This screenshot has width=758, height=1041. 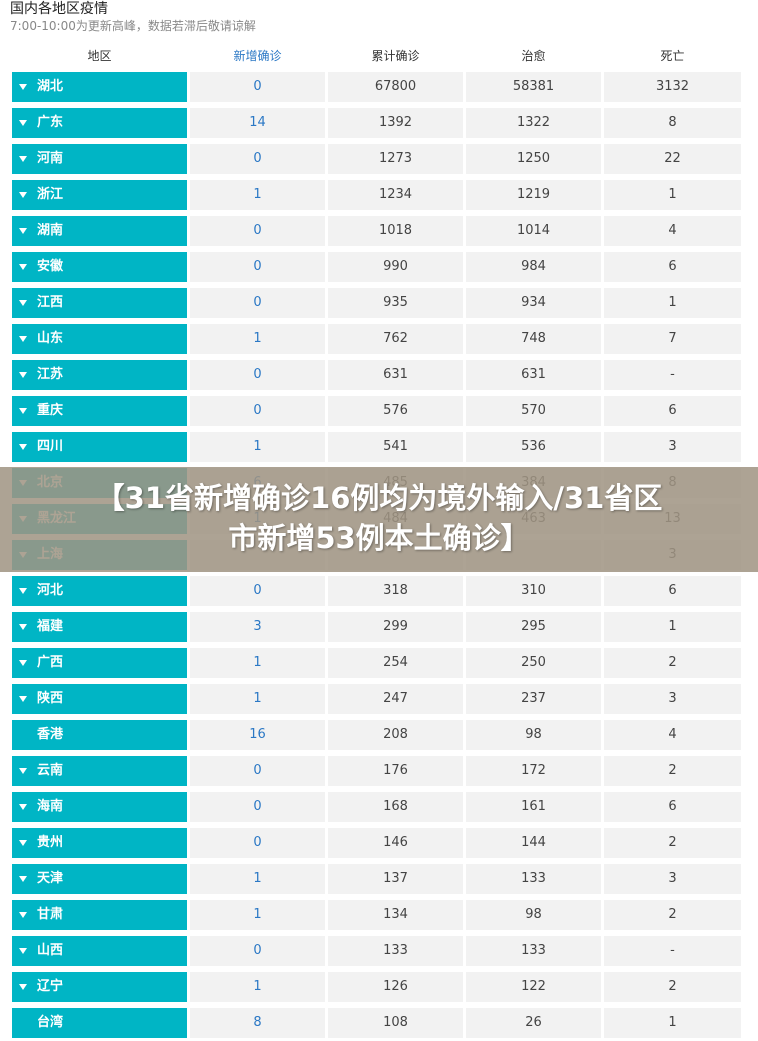 What do you see at coordinates (99, 663) in the screenshot?
I see `region-toggle: 广西` at bounding box center [99, 663].